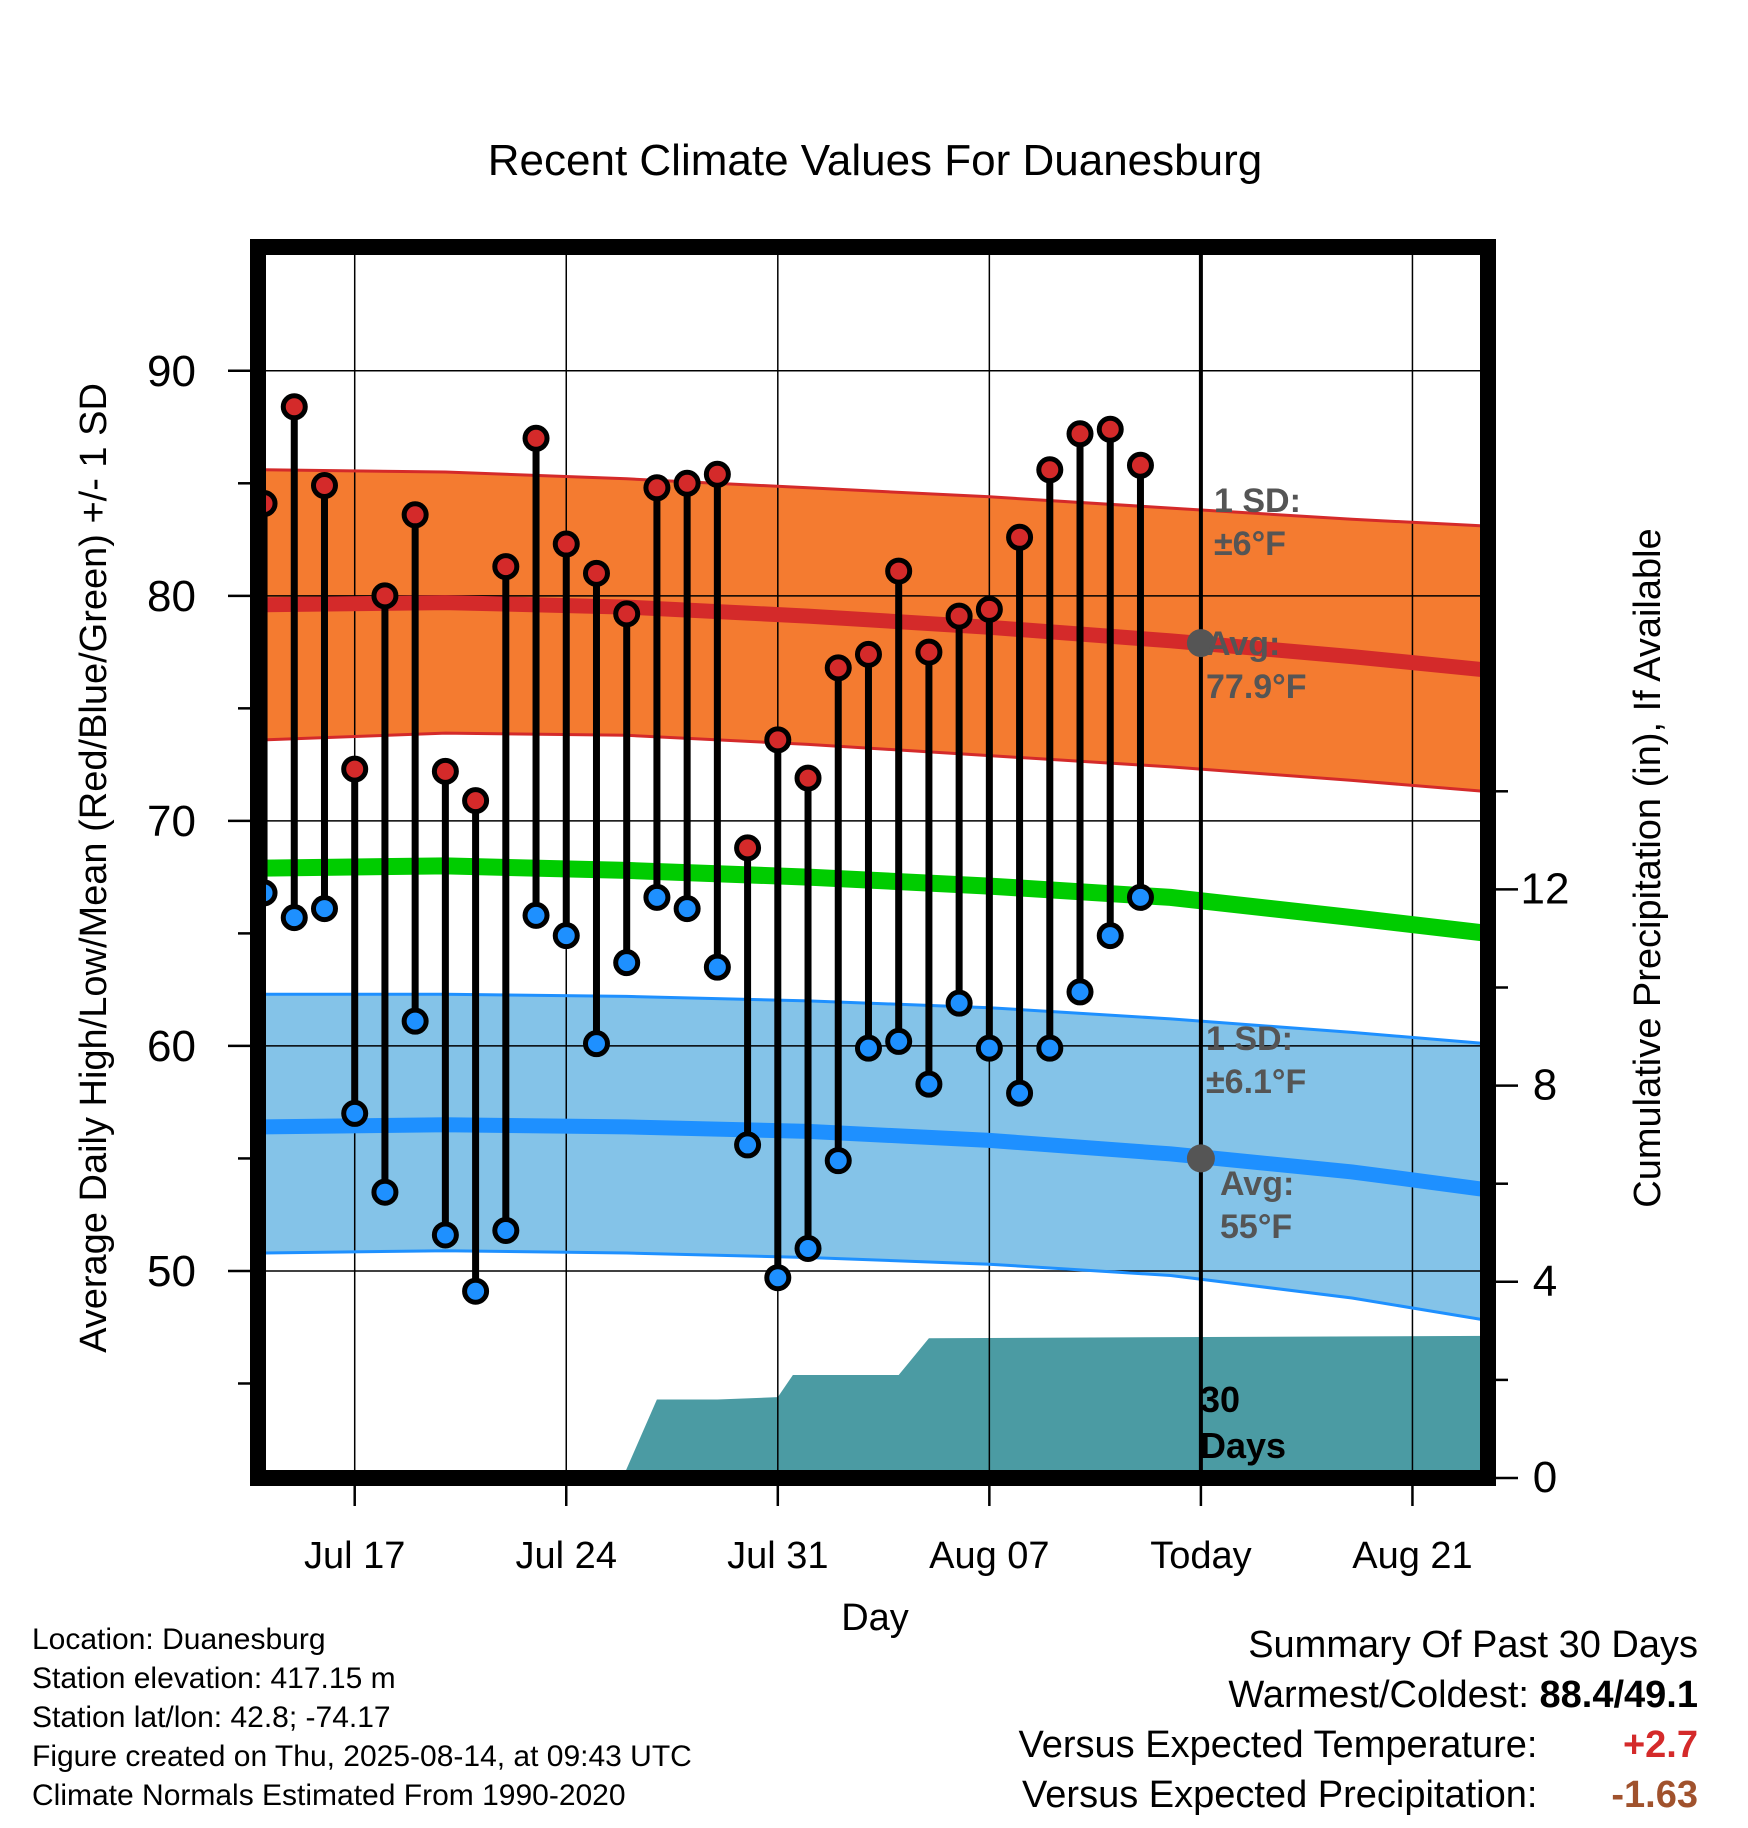 Image resolution: width=1748 pixels, height=1828 pixels. Describe the element at coordinates (876, 1157) in the screenshot. I see `low-sd-band` at that location.